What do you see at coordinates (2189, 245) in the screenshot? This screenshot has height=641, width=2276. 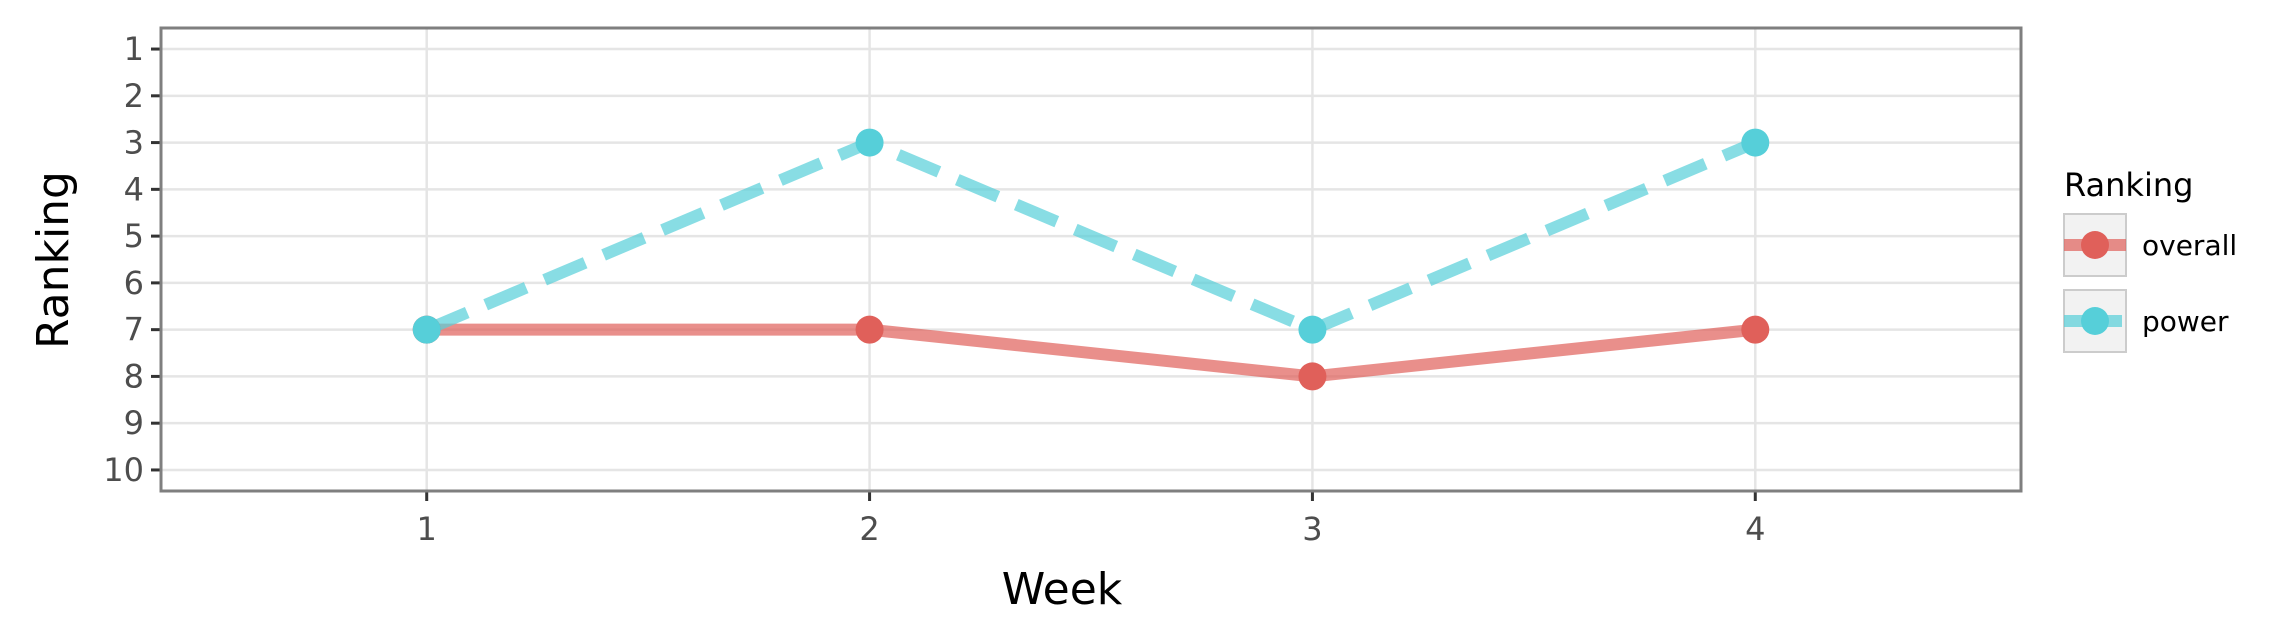 I see `legend-label-overall: overall` at bounding box center [2189, 245].